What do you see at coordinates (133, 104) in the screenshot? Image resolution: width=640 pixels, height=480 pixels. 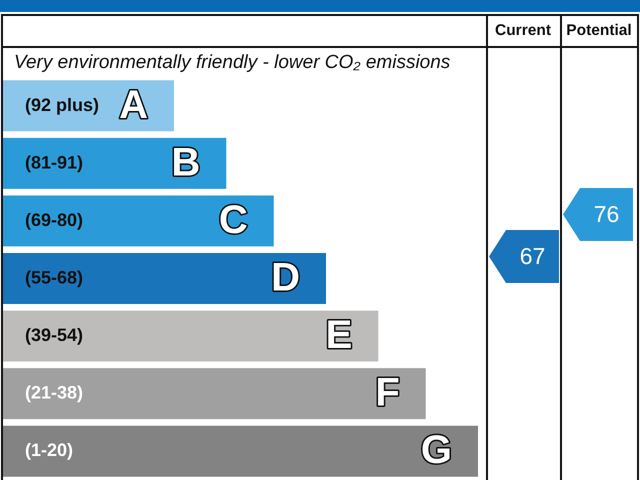 I see `y-tick-label: A` at bounding box center [133, 104].